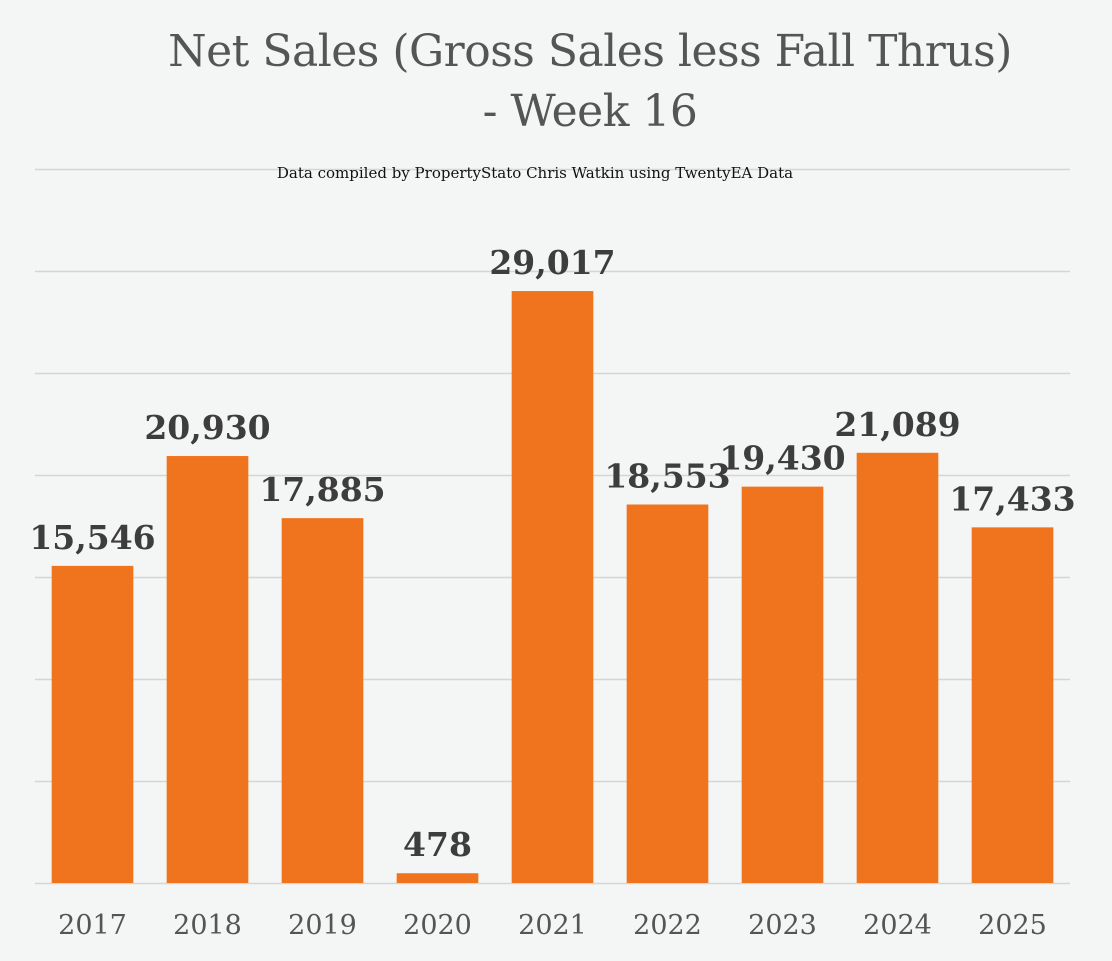 The width and height of the screenshot is (1112, 961). I want to click on bar-2020, so click(437, 878).